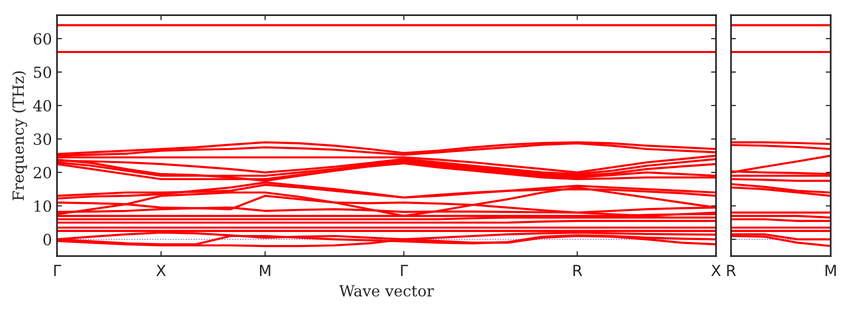 This screenshot has height=310, width=852. I want to click on y-tick-label: 60, so click(43, 39).